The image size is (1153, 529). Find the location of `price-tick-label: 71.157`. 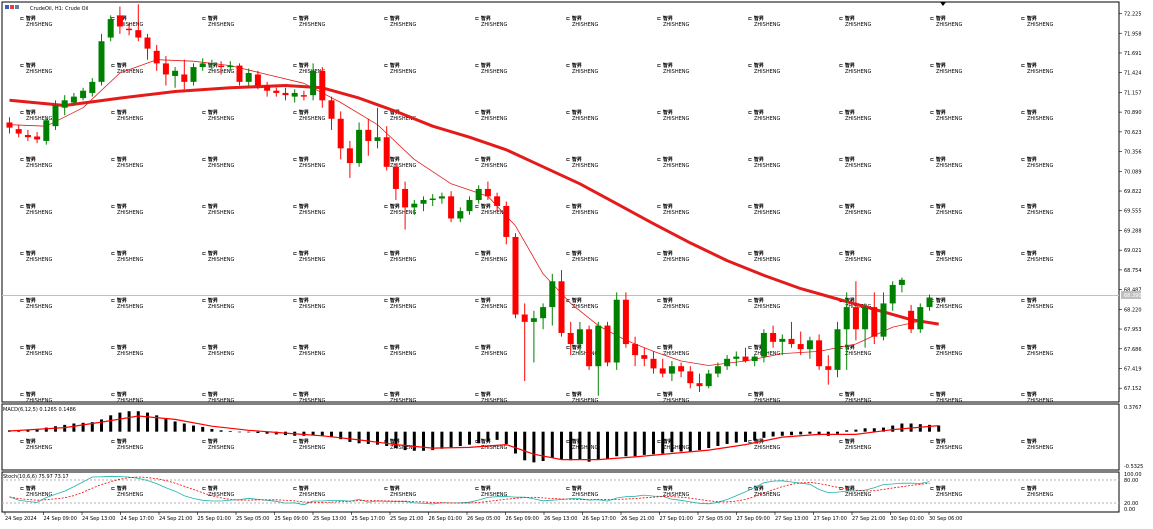

price-tick-label: 71.157 is located at coordinates (1133, 93).